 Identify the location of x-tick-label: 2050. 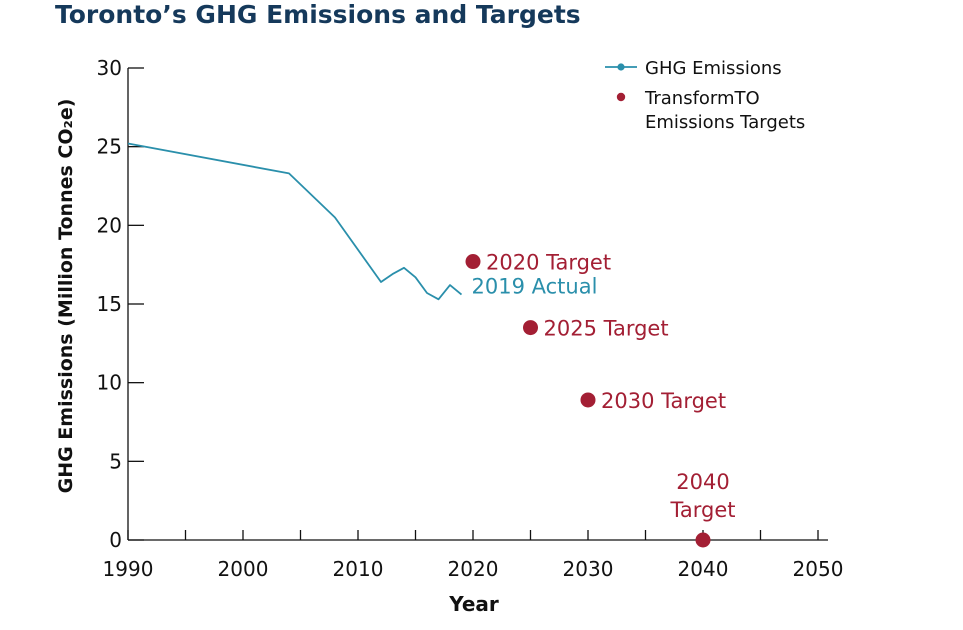
(818, 569).